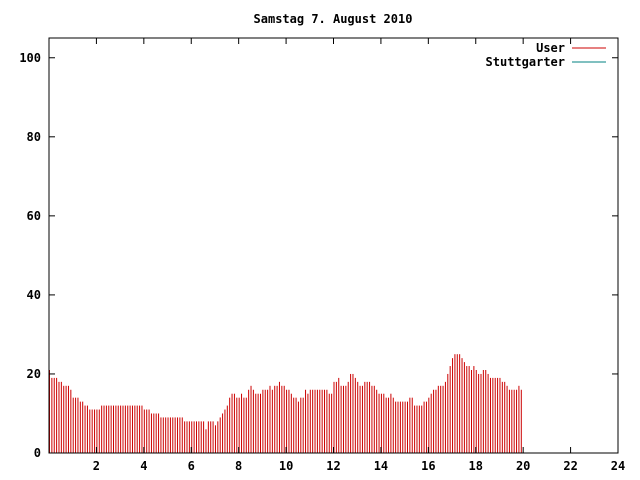 The width and height of the screenshot is (640, 480). What do you see at coordinates (476, 466) in the screenshot?
I see `x-tick-label: 18` at bounding box center [476, 466].